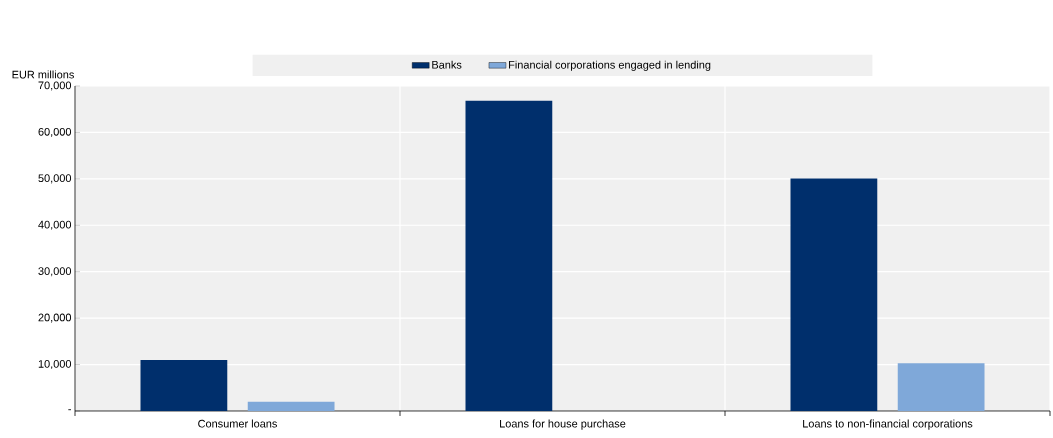 The width and height of the screenshot is (1053, 438). I want to click on y-tick-label: 60,000, so click(55, 132).